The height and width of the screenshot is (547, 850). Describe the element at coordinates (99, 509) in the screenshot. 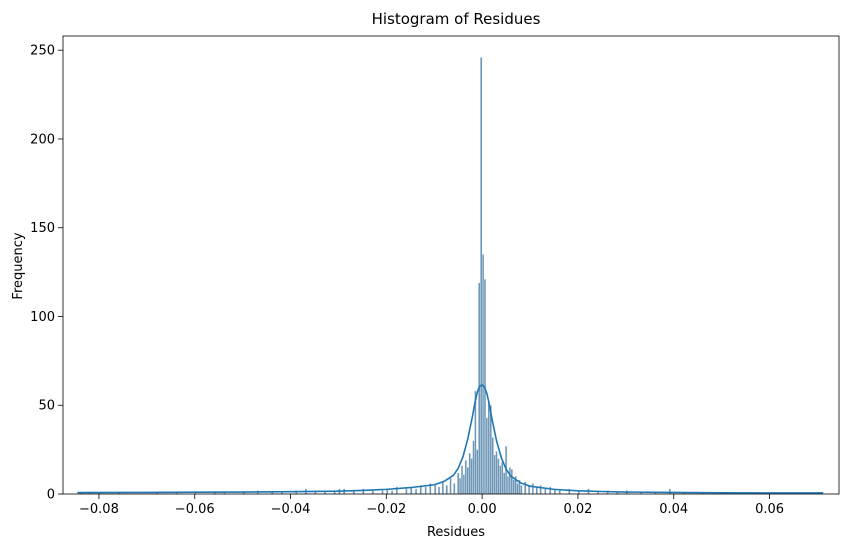

I see `x-tick-label: −0.08` at that location.